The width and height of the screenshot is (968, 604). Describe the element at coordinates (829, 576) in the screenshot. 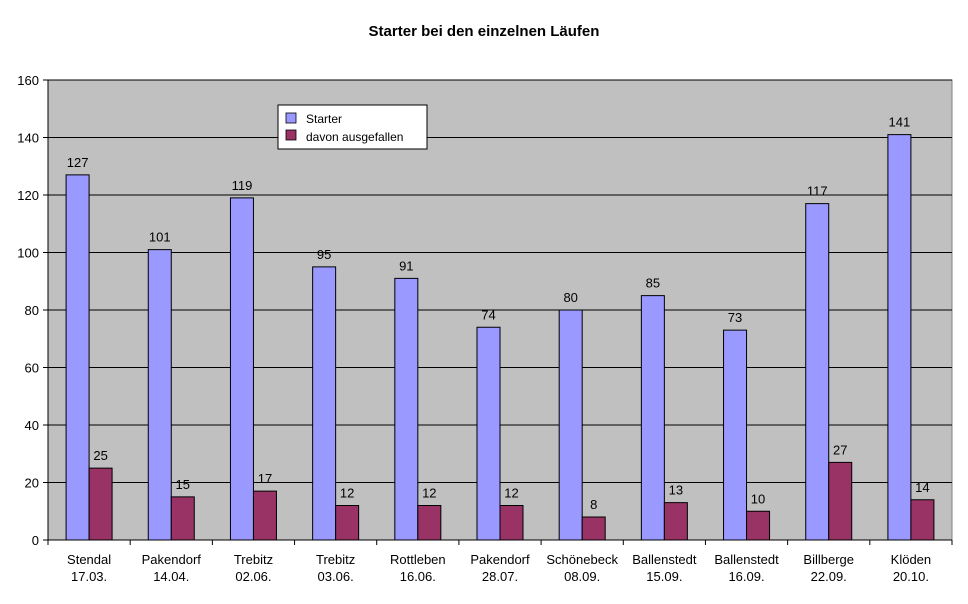

I see `x-category-date: 22.09.` at that location.